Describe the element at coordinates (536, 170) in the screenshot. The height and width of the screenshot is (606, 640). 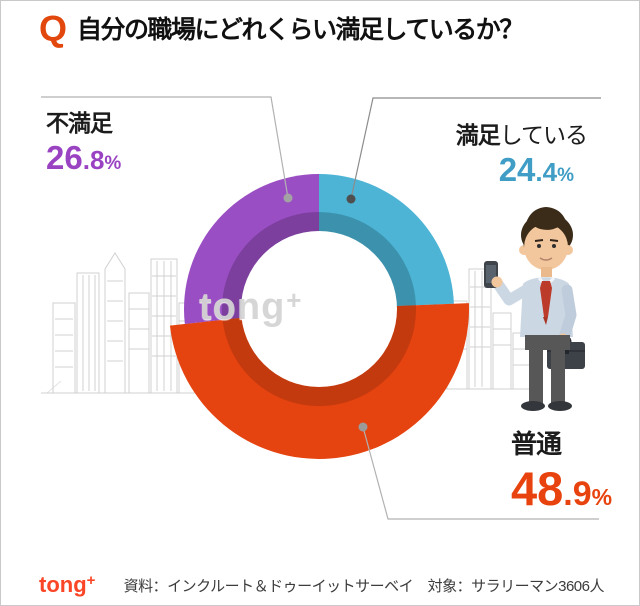
I see `segment-value: 24.4%` at that location.